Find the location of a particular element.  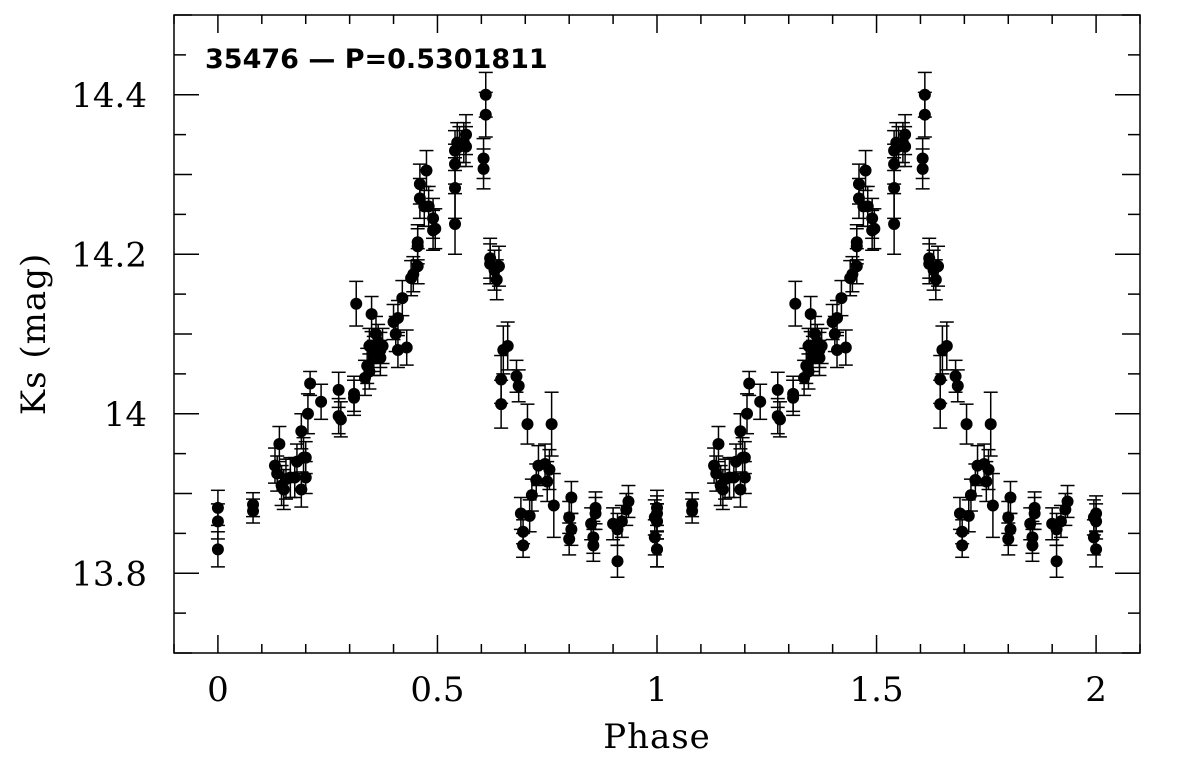

y-axis-label: Ks (mag) is located at coordinates (34, 334).